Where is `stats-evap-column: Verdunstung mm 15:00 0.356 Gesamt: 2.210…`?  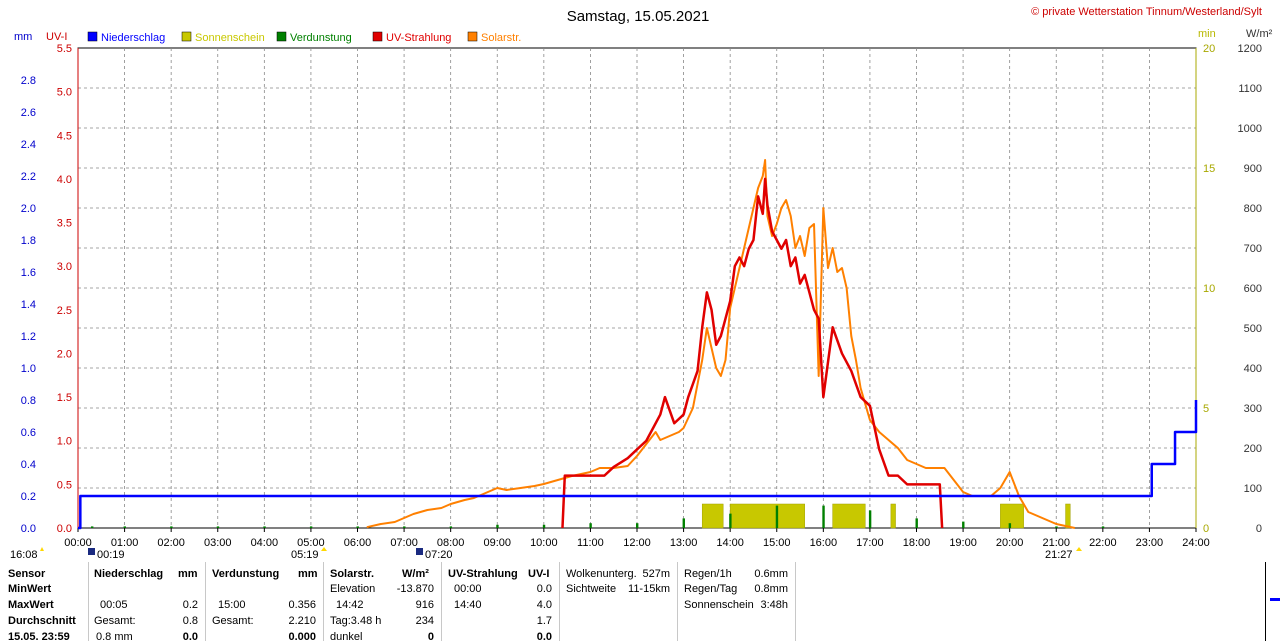 stats-evap-column: Verdunstung mm 15:00 0.356 Gesamt: 2.210… is located at coordinates (267, 602).